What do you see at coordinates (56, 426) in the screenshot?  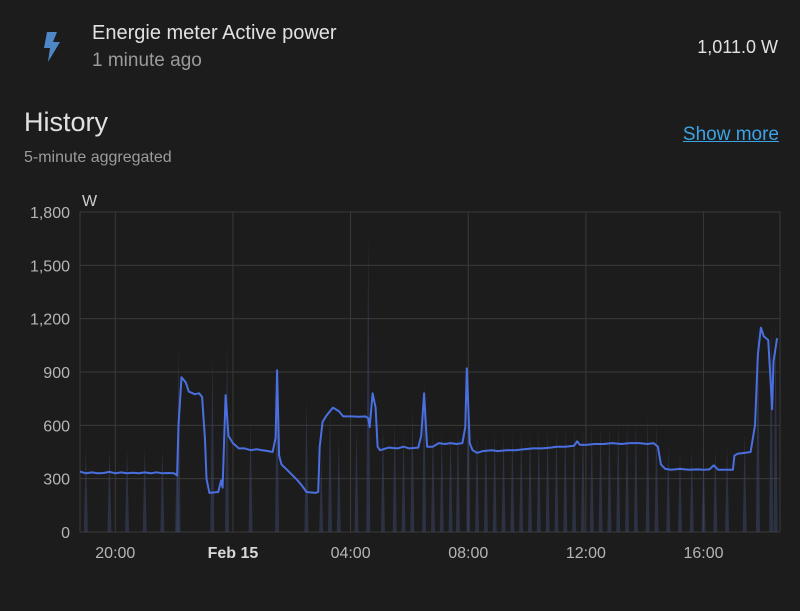 I see `y-tick-label: 600` at bounding box center [56, 426].